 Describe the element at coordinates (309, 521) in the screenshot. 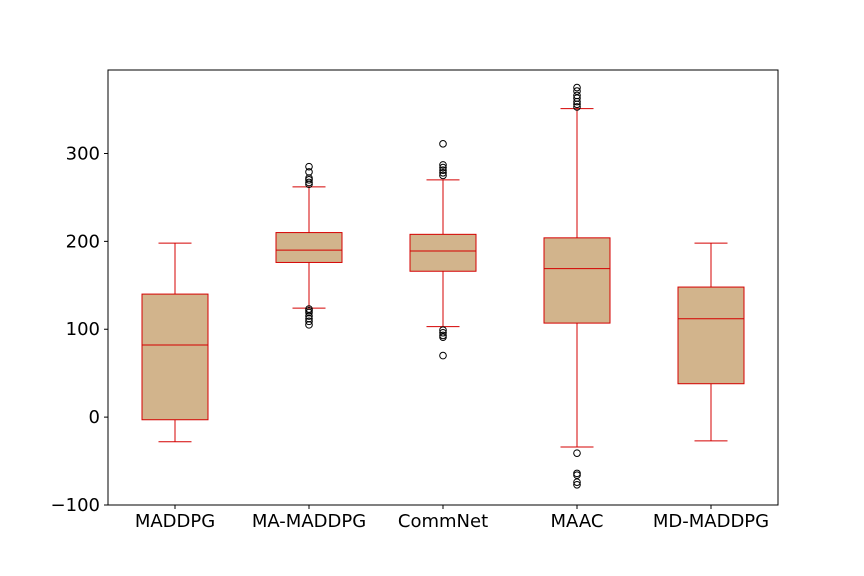

I see `x-tick-label: MA-MADDPG` at that location.